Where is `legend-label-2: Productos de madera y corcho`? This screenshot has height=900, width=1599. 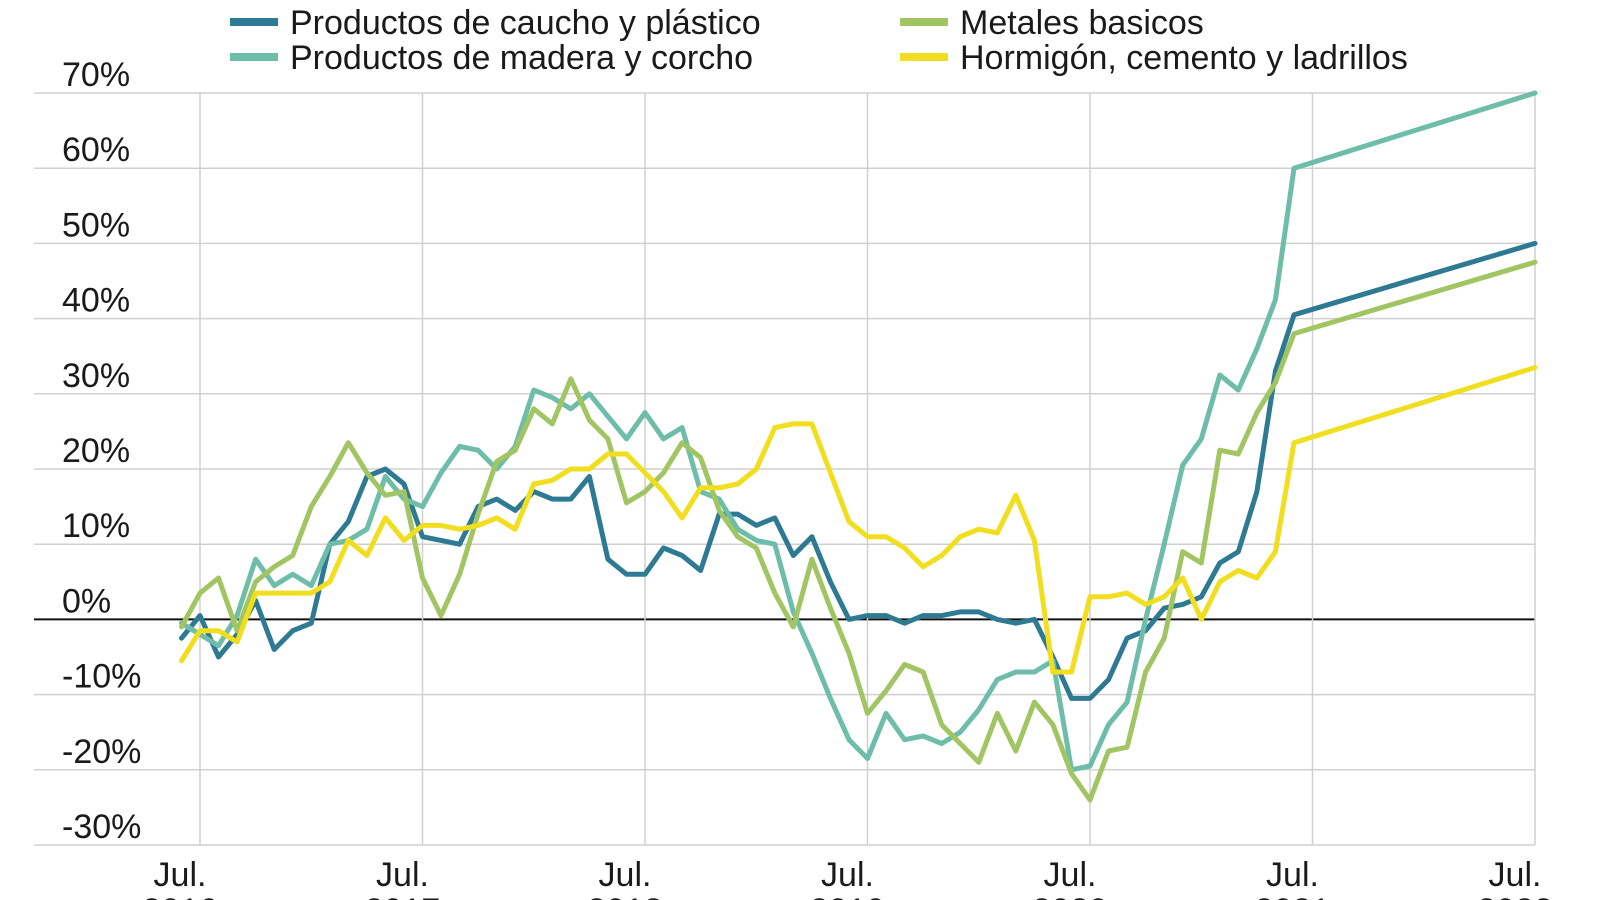
legend-label-2: Productos de madera y corcho is located at coordinates (521, 58).